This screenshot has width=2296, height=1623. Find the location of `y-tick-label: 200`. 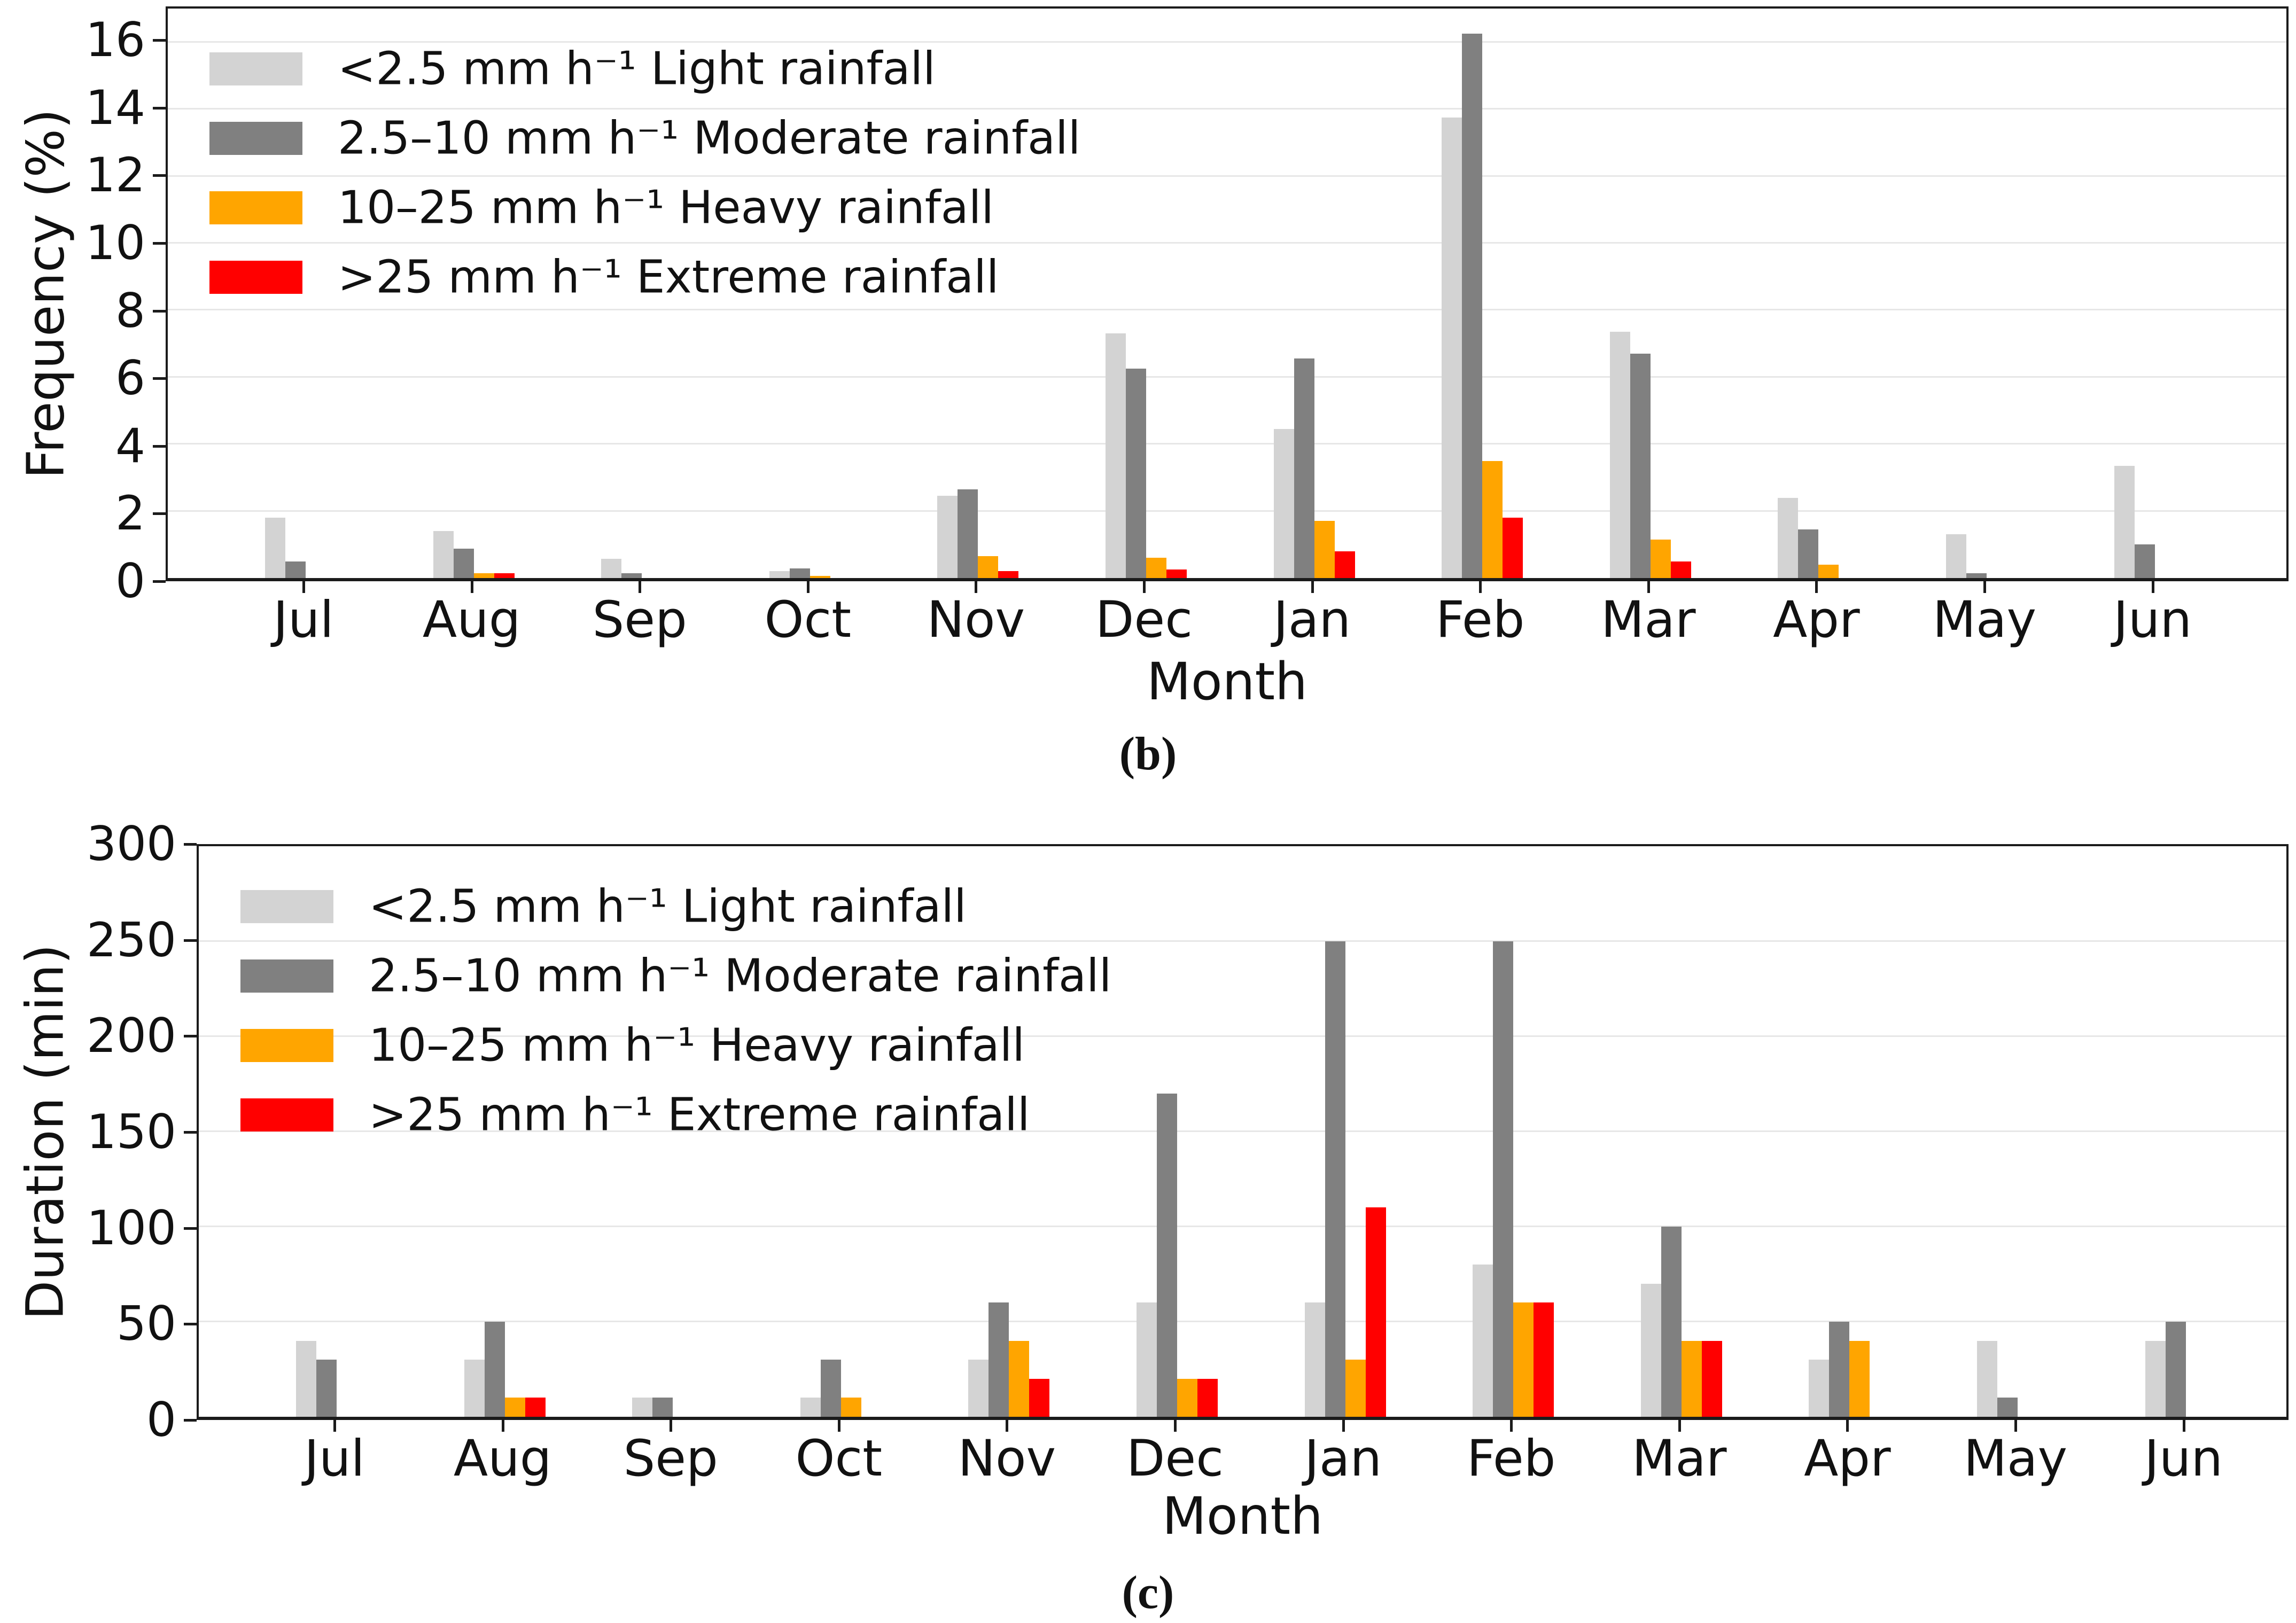

y-tick-label: 200 is located at coordinates (132, 1036).